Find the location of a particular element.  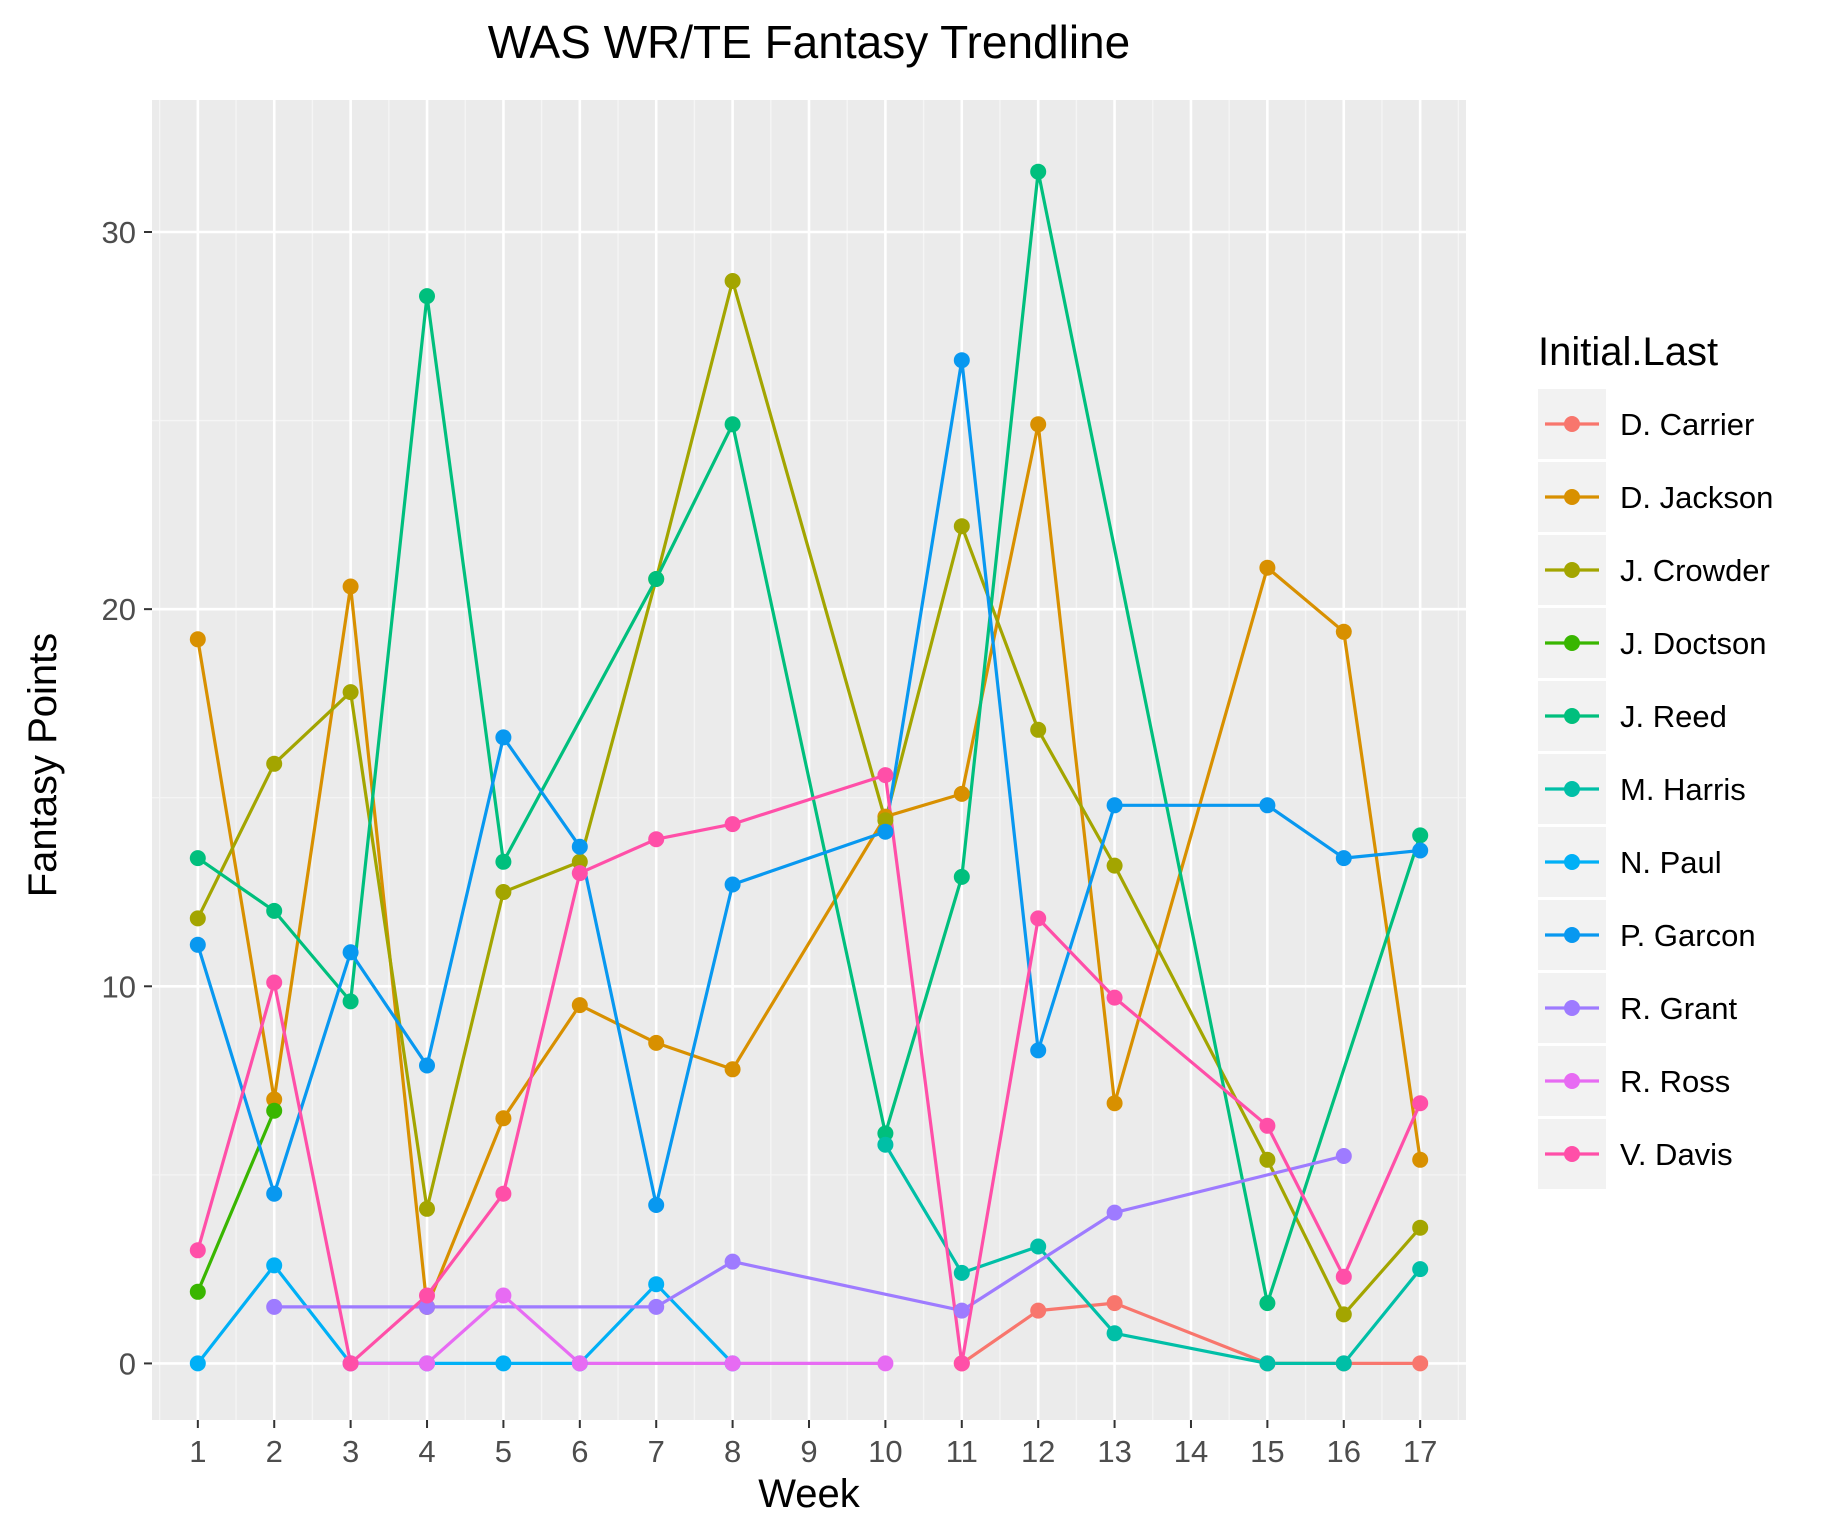

legend-item-j-doctson: J. Doctson is located at coordinates (1652, 643).